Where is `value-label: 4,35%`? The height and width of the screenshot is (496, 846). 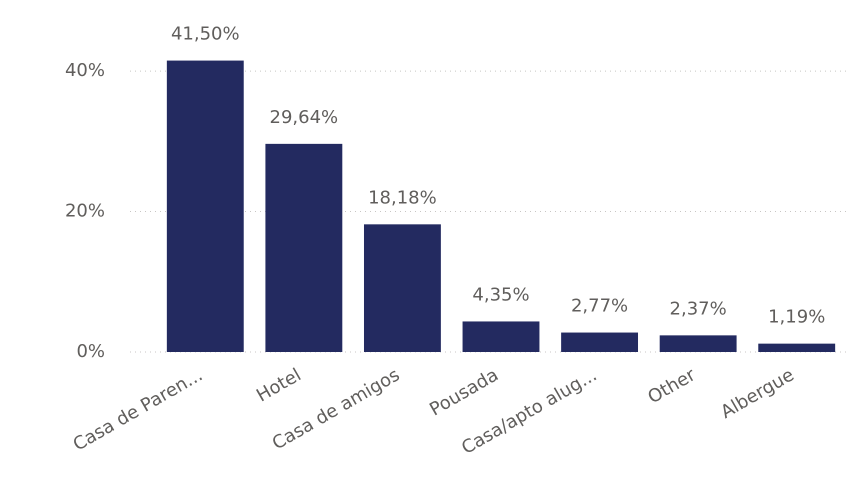
value-label: 4,35% is located at coordinates (500, 294).